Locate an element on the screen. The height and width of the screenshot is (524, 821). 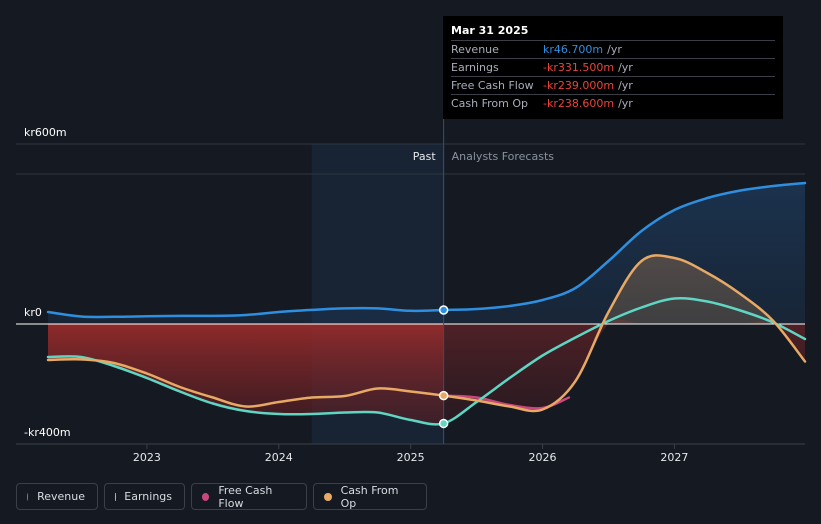
marker-revenue is located at coordinates (443, 310).